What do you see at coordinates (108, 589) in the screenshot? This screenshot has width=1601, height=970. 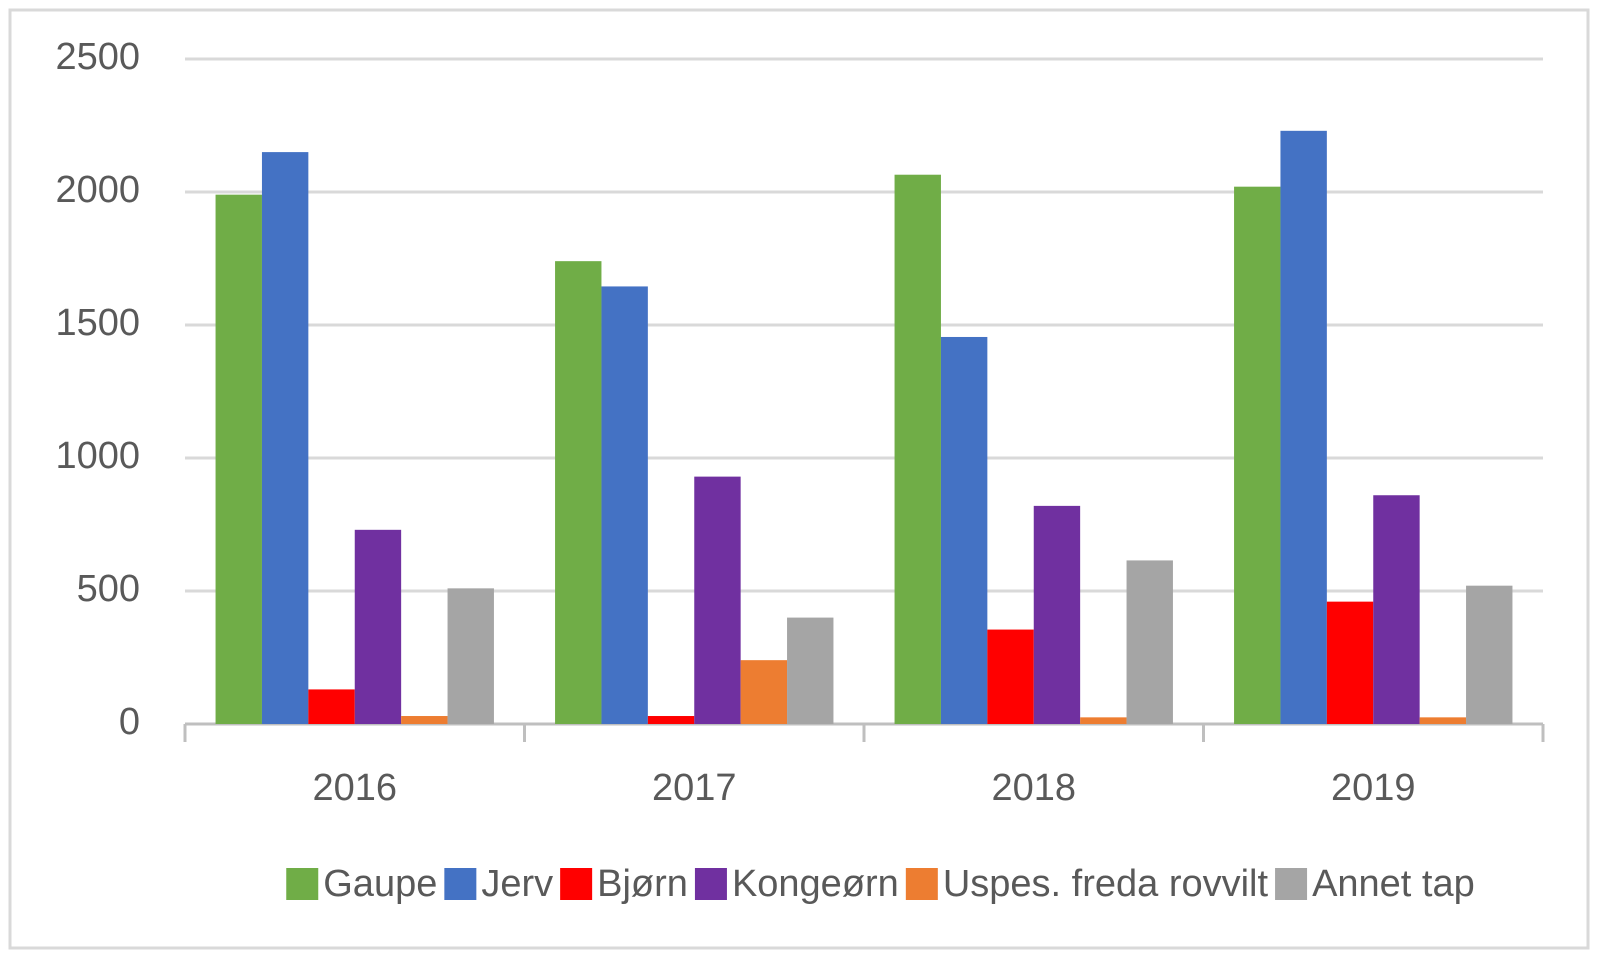 I see `y-tick-label: 500` at bounding box center [108, 589].